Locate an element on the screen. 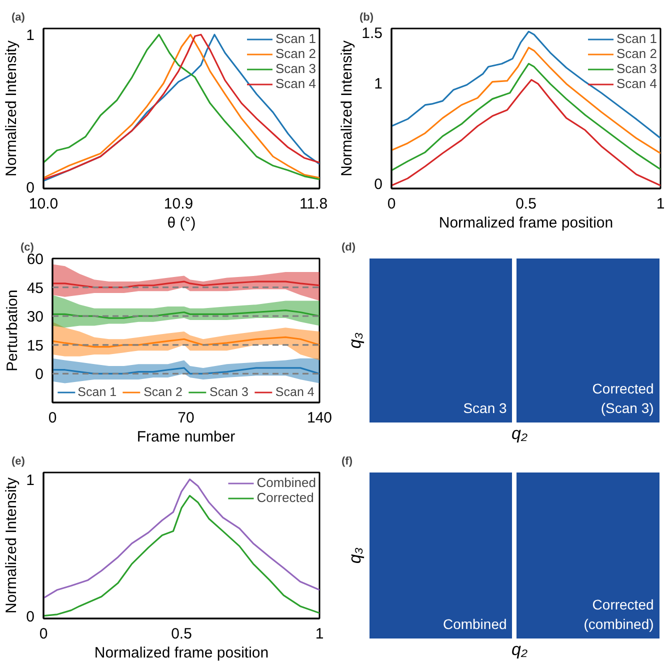 The width and height of the screenshot is (670, 668). legend-label: Combined is located at coordinates (286, 482).